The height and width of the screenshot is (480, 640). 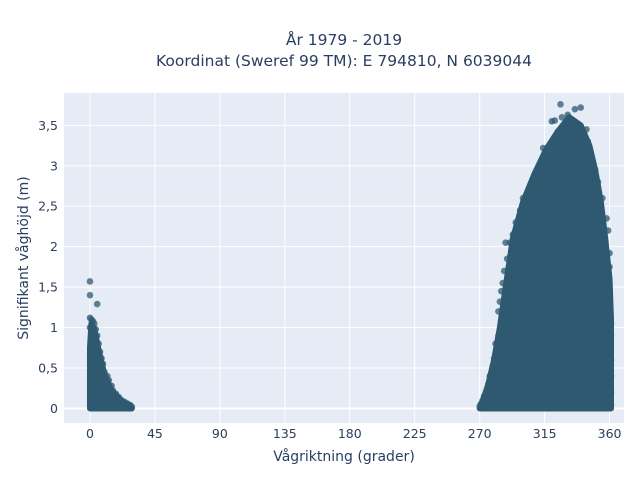 What do you see at coordinates (48, 287) in the screenshot?
I see `y-tick-label: 1,5` at bounding box center [48, 287].